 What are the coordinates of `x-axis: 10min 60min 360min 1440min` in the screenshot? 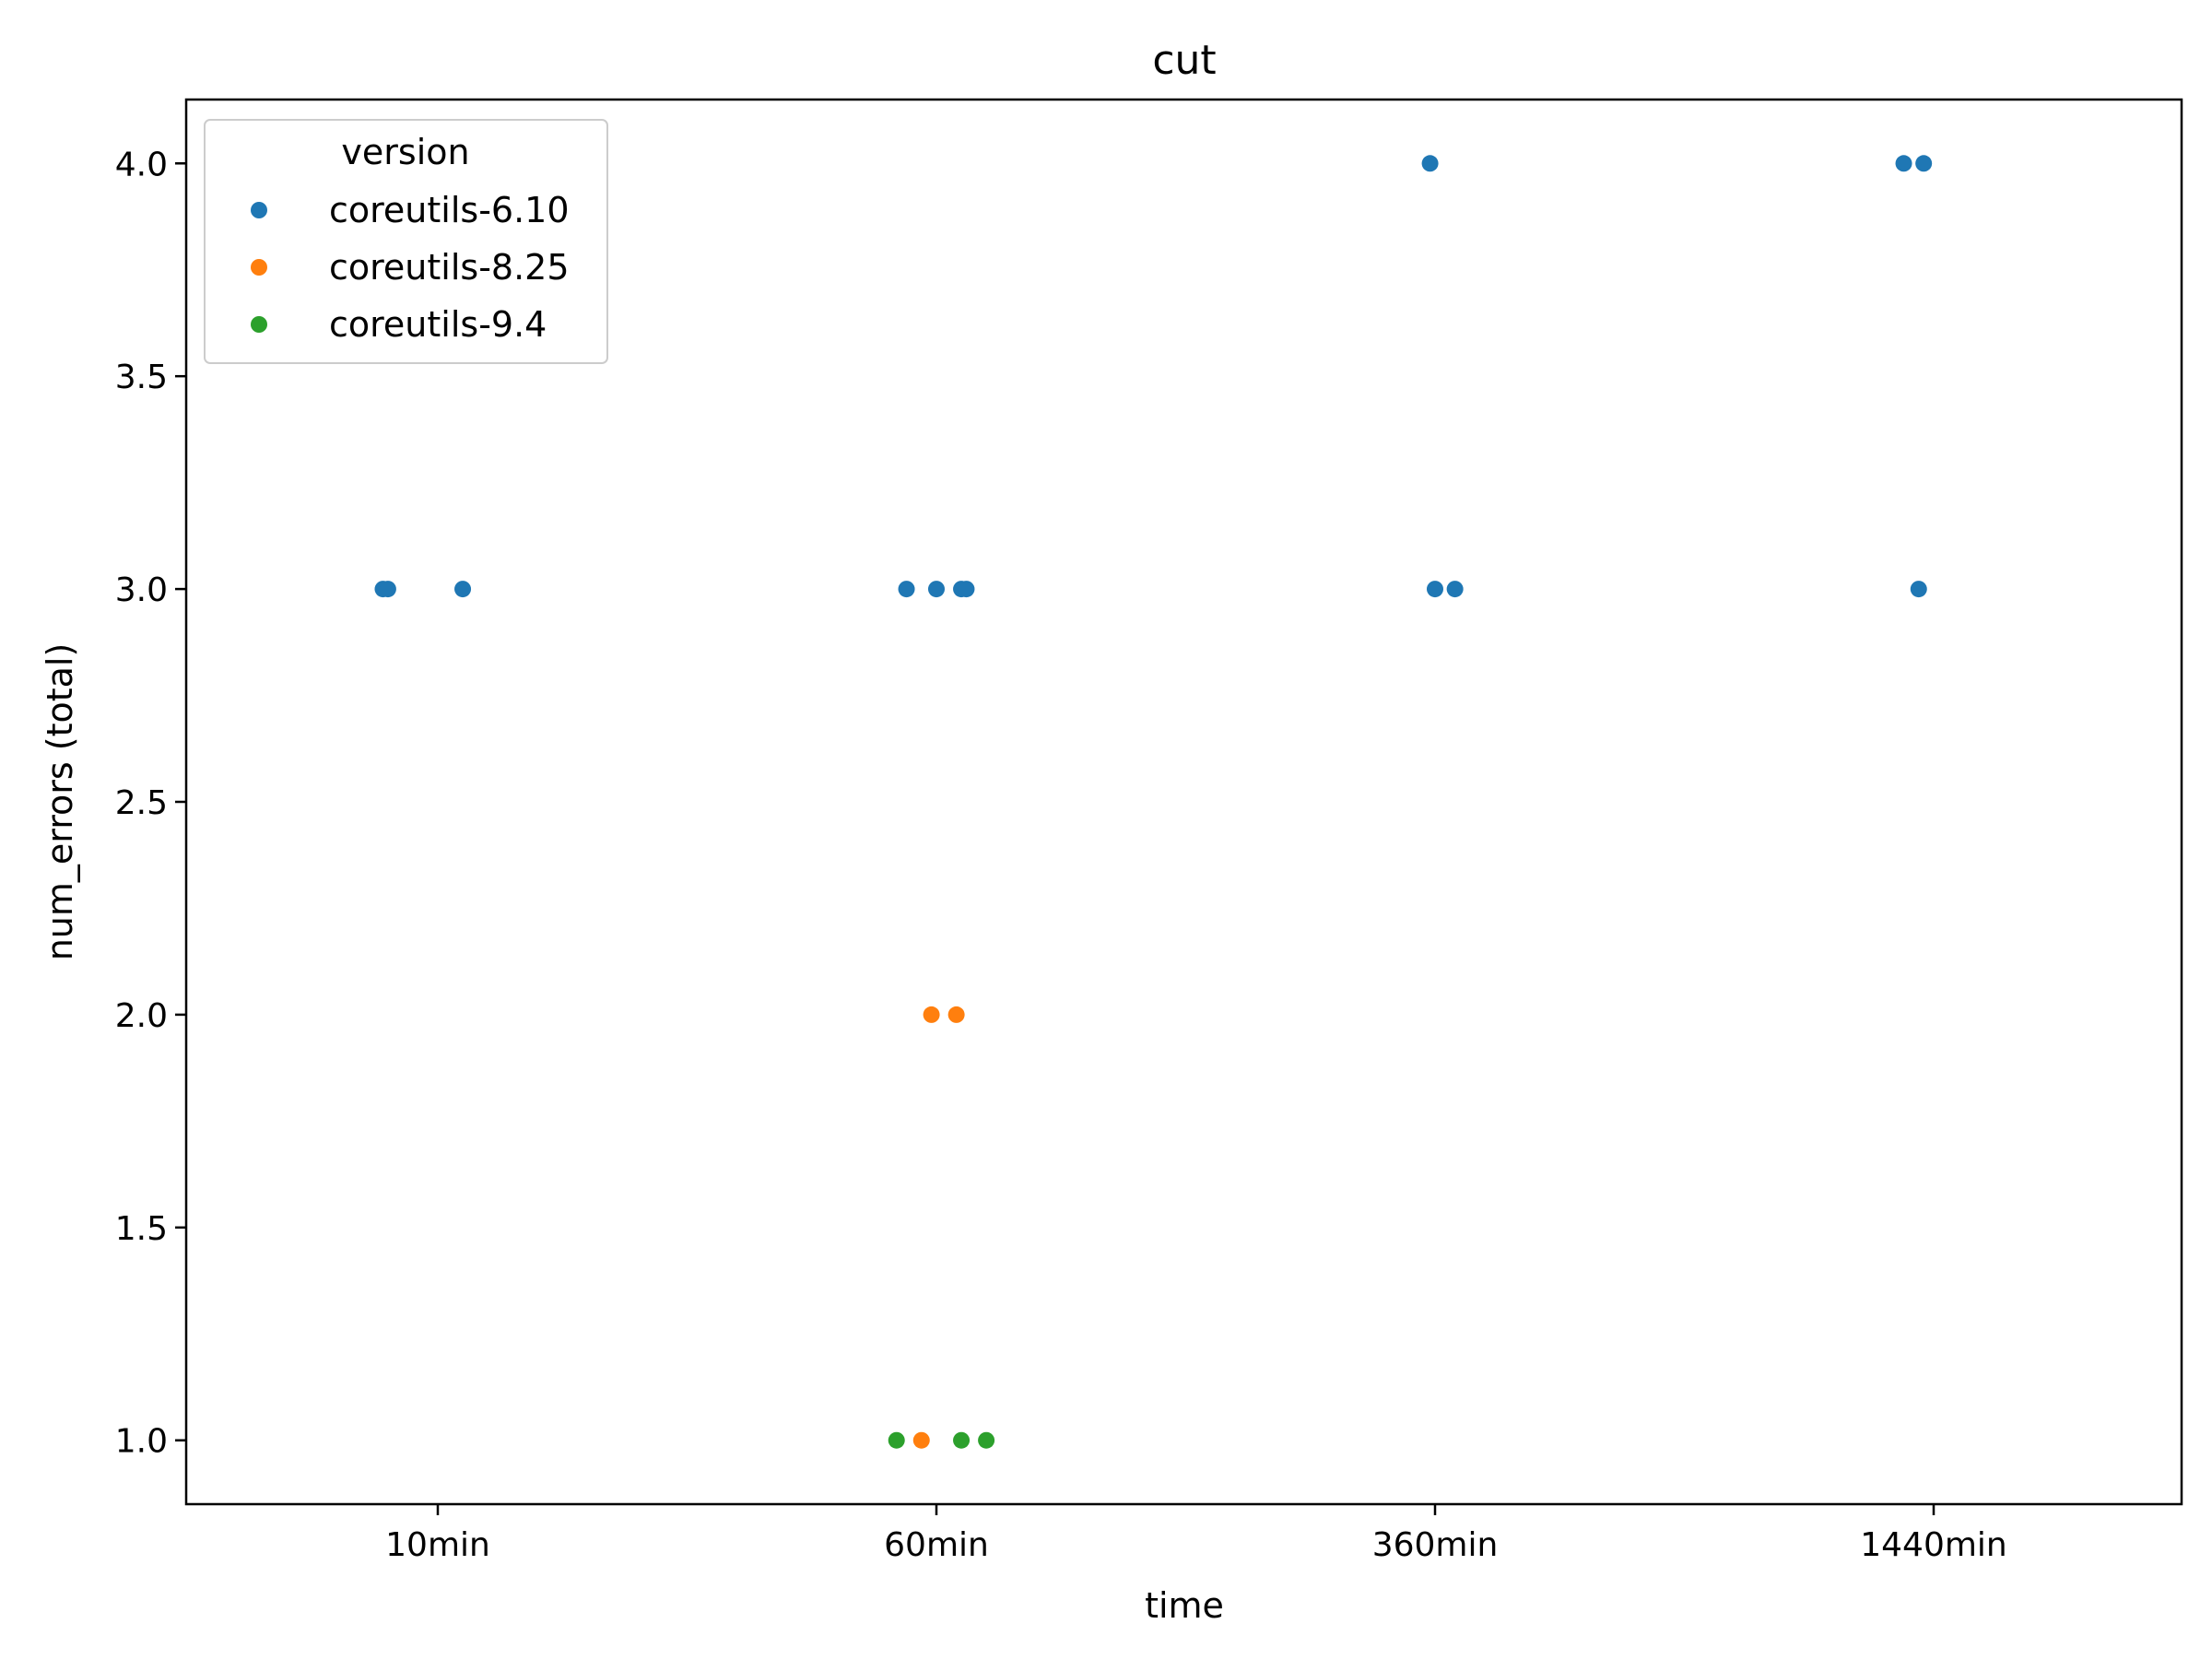 It's located at (1196, 1534).